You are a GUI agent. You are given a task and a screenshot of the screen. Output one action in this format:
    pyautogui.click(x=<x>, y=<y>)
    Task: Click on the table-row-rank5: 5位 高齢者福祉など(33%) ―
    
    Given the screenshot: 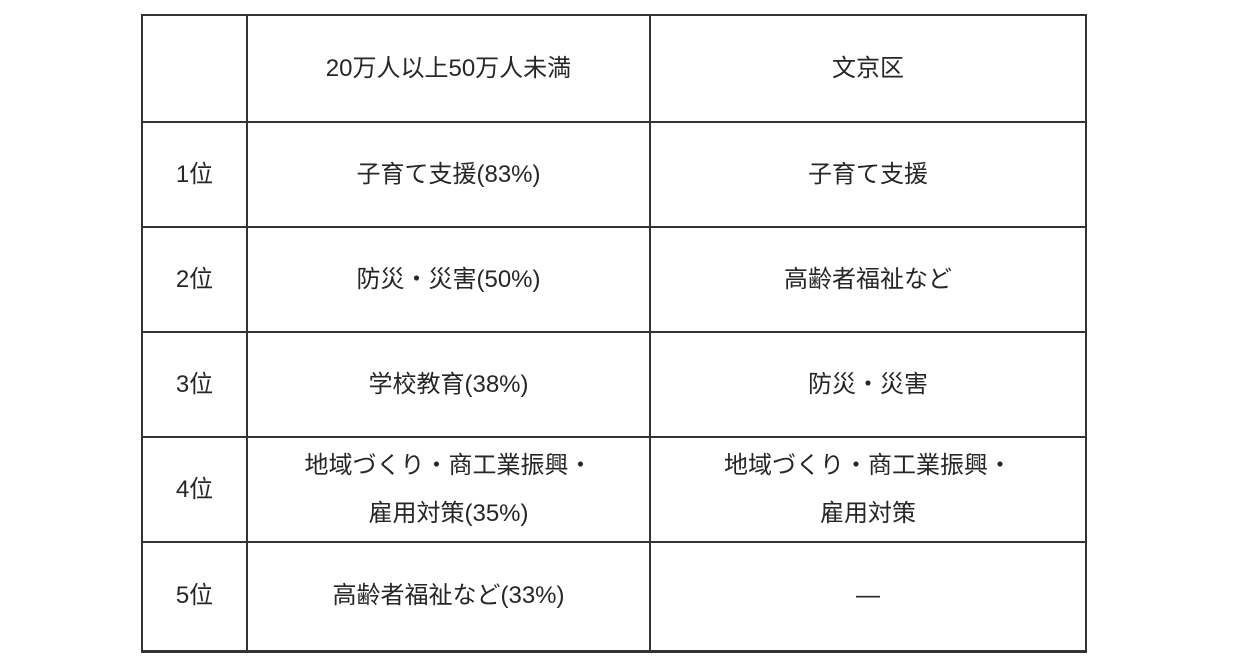 What is the action you would take?
    pyautogui.click(x=614, y=596)
    